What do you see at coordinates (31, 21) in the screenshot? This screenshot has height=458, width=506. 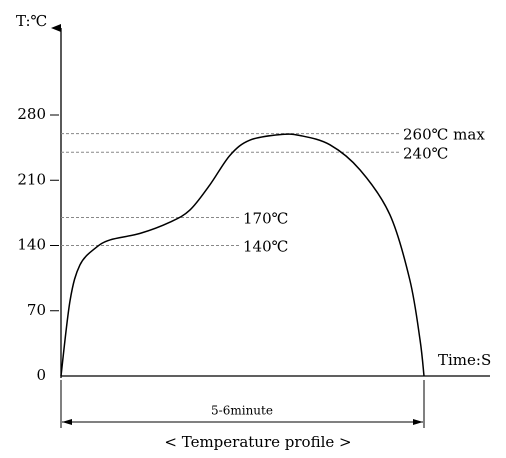 I see `y-axis-label: T:℃` at bounding box center [31, 21].